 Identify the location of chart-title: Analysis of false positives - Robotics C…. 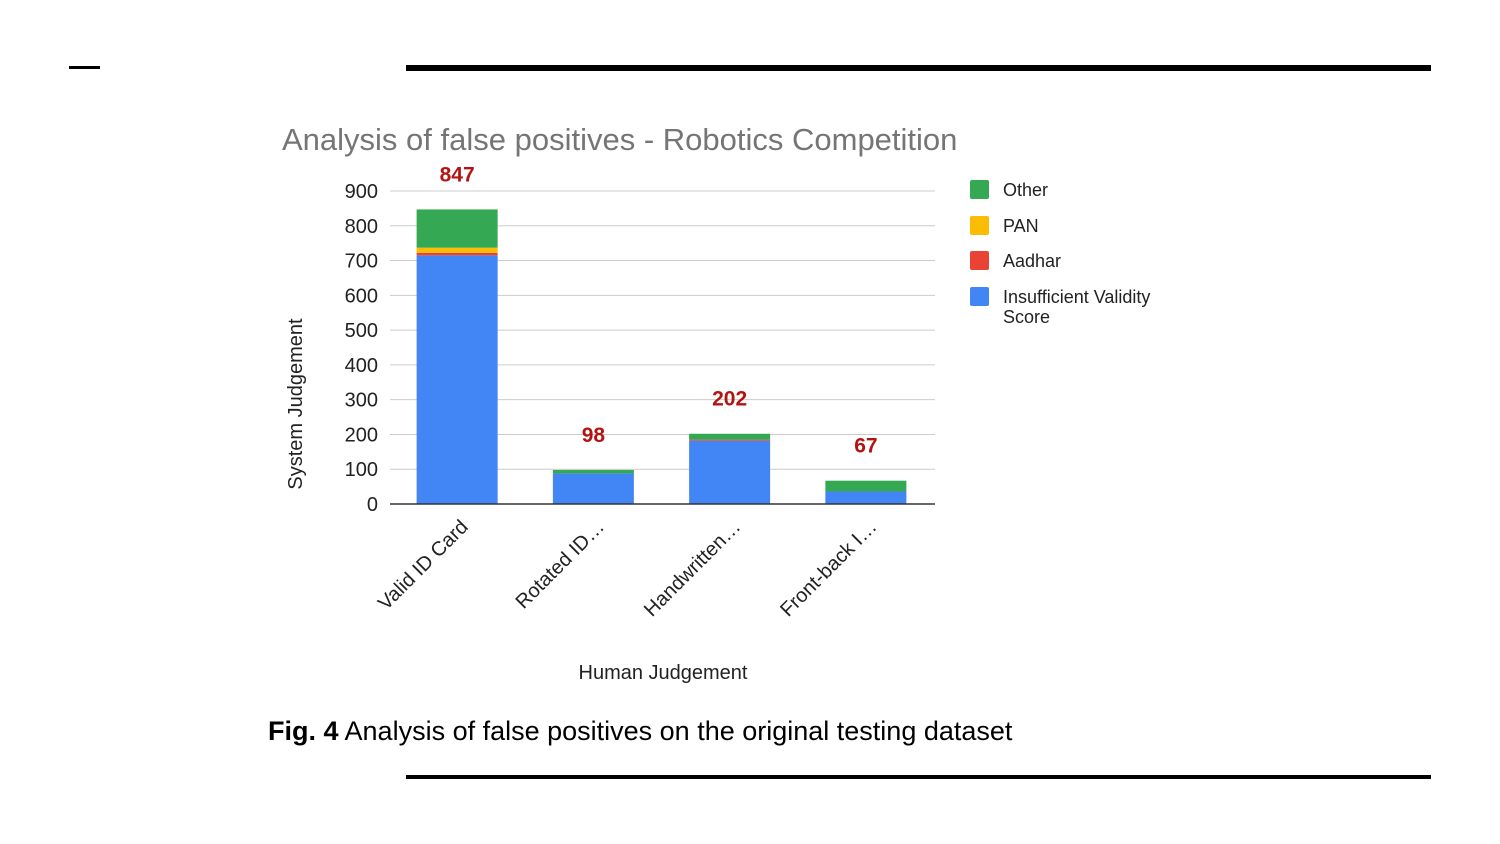
(620, 139).